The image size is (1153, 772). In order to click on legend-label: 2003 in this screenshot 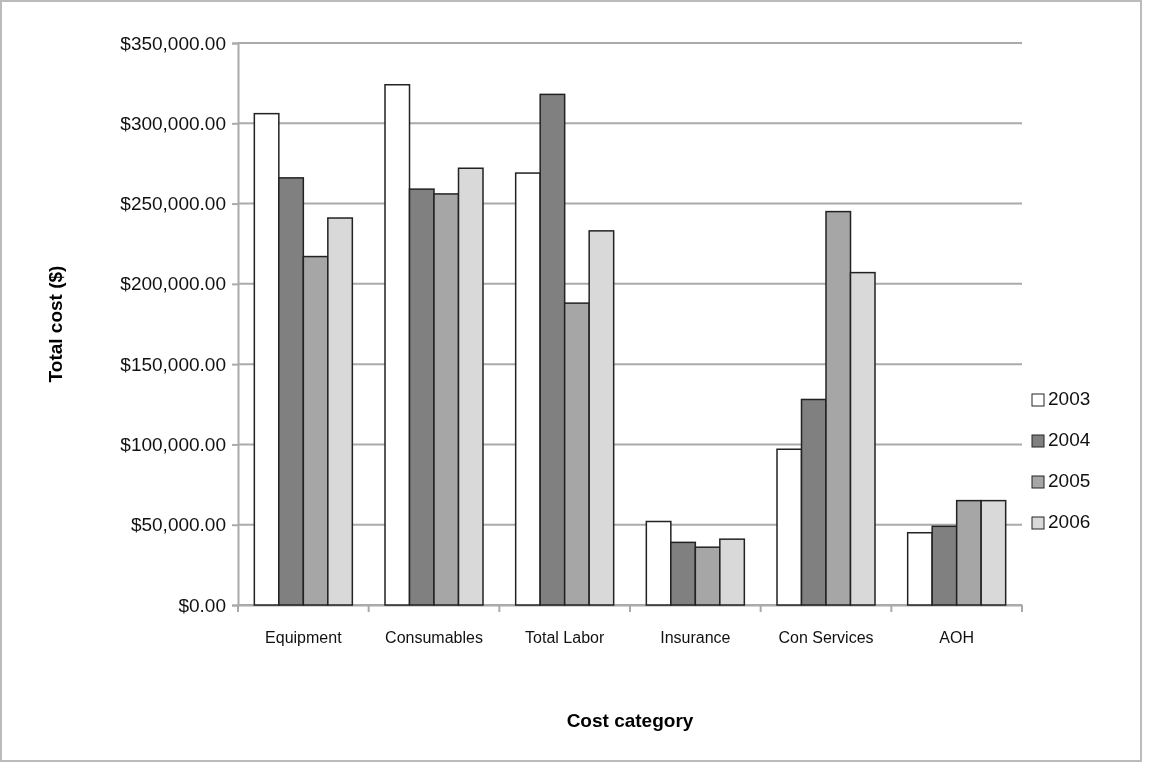, I will do `click(1069, 398)`.